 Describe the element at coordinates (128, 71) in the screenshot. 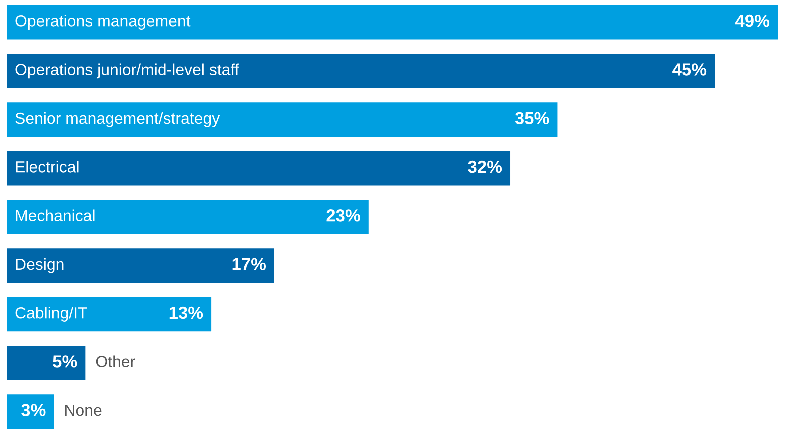

I see `y-tick-label: Operations junior/mid-level staff` at that location.